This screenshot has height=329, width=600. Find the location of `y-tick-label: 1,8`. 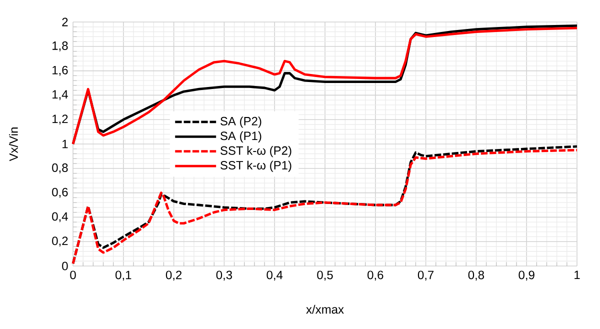

y-tick-label: 1,8 is located at coordinates (60, 46).